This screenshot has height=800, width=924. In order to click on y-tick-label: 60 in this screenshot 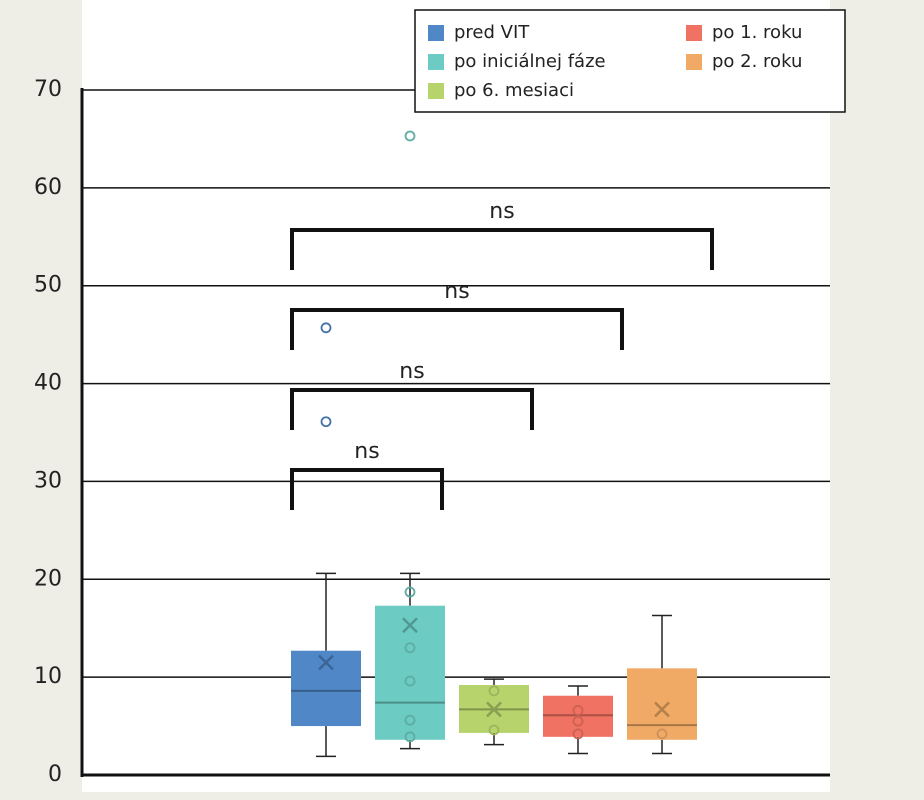, I will do `click(48, 187)`.